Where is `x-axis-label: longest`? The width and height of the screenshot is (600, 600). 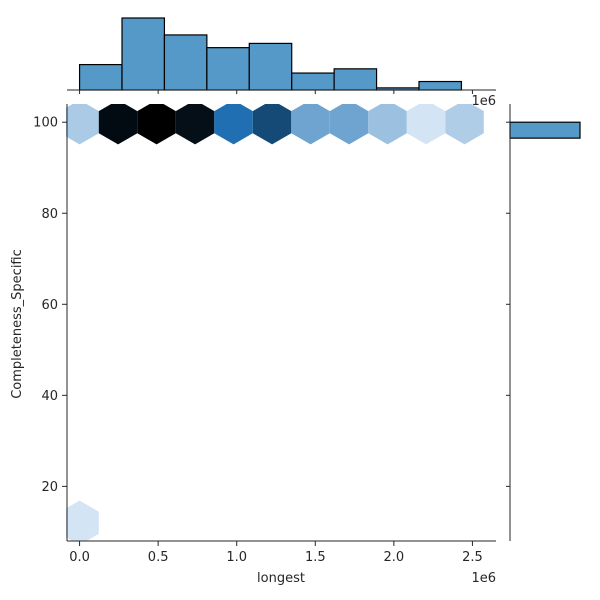
x-axis-label: longest is located at coordinates (281, 578).